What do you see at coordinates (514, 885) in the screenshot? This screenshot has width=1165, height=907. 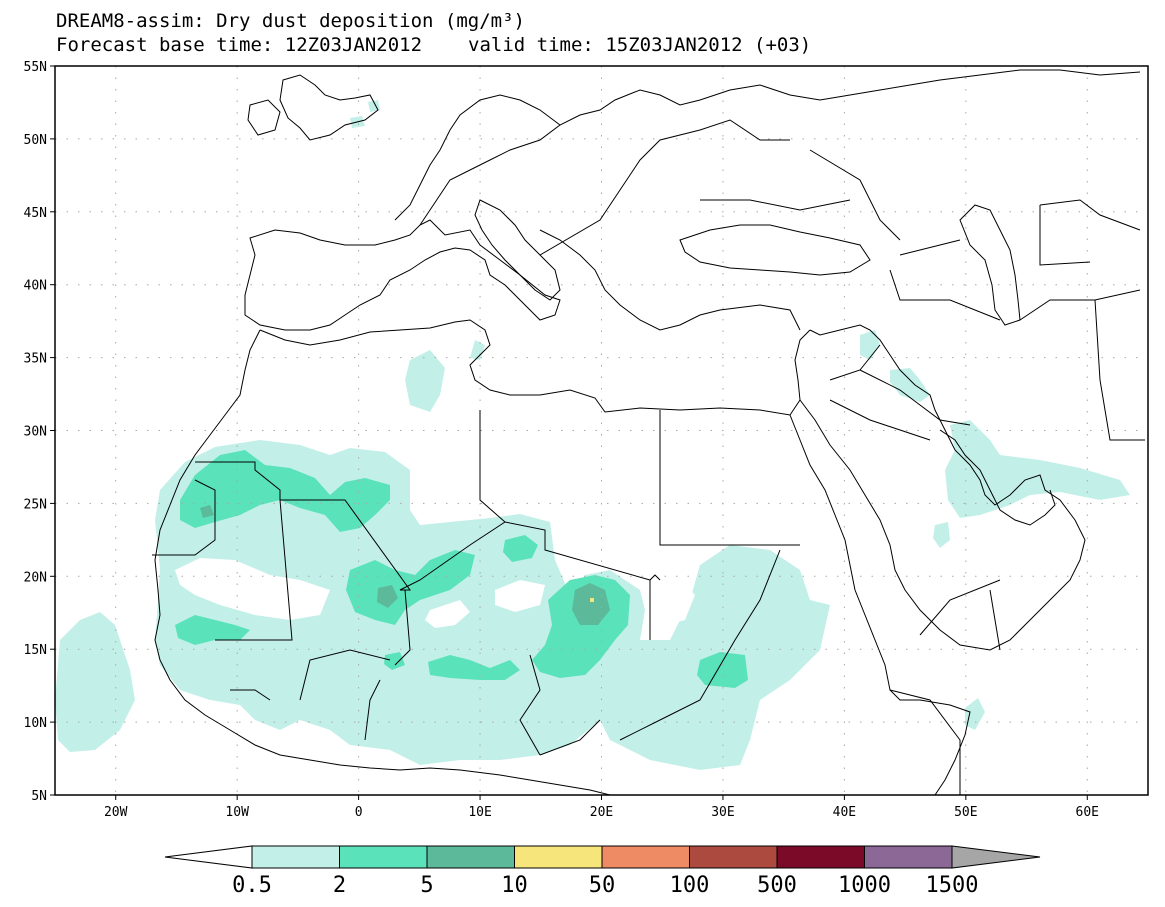 I see `colorbar-label: 10` at bounding box center [514, 885].